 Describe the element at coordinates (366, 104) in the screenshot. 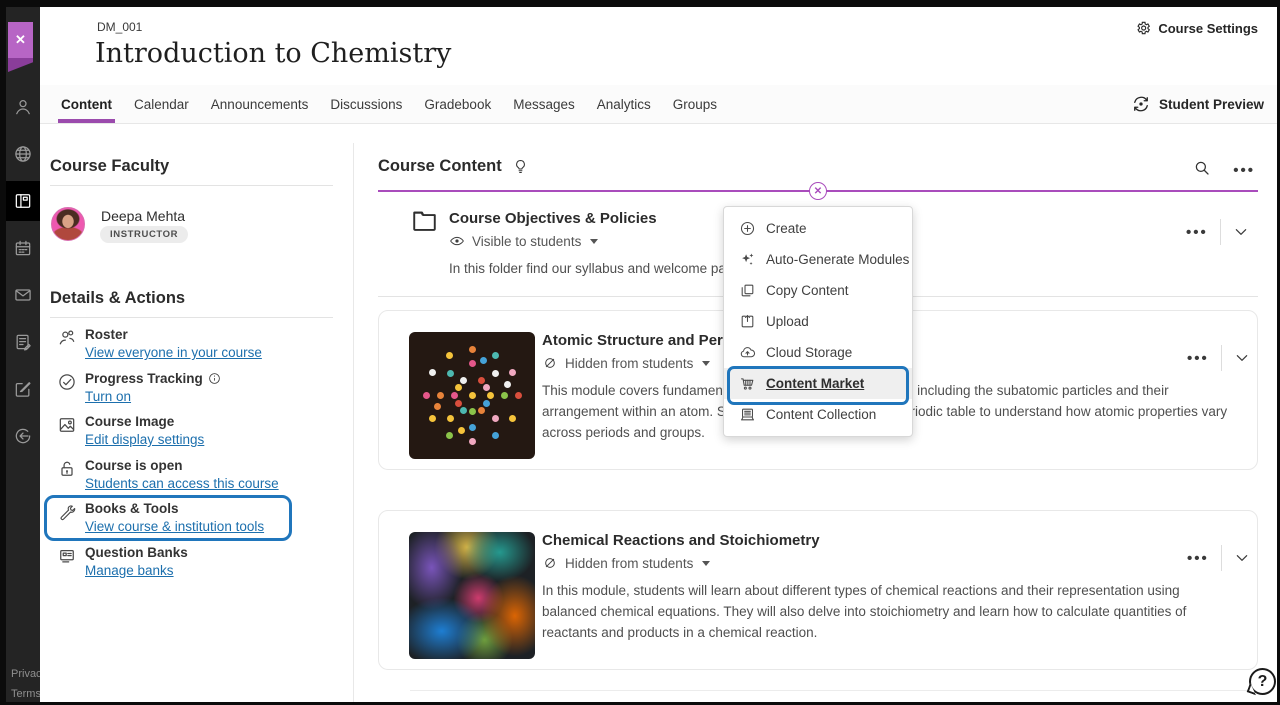

I see `tab-discussions: Discussions` at that location.